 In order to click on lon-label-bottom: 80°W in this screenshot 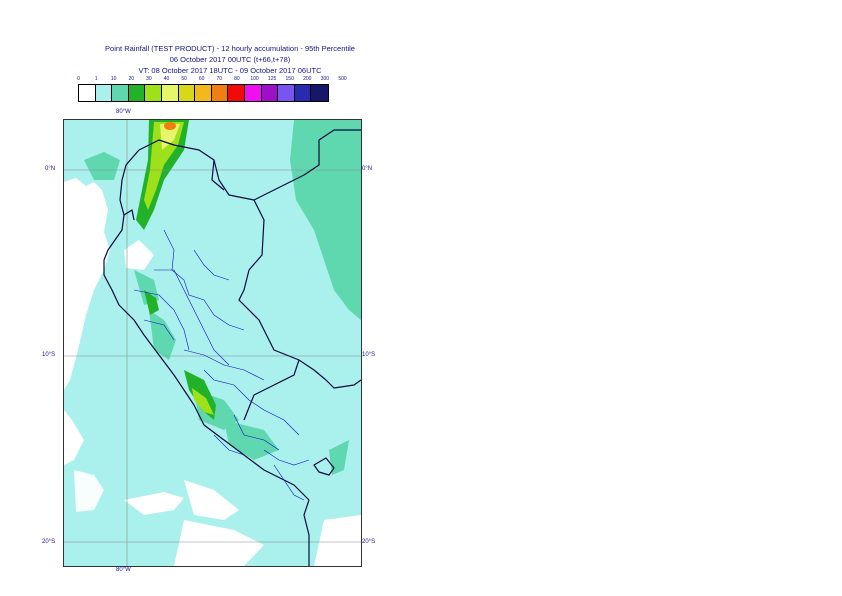, I will do `click(123, 570)`.